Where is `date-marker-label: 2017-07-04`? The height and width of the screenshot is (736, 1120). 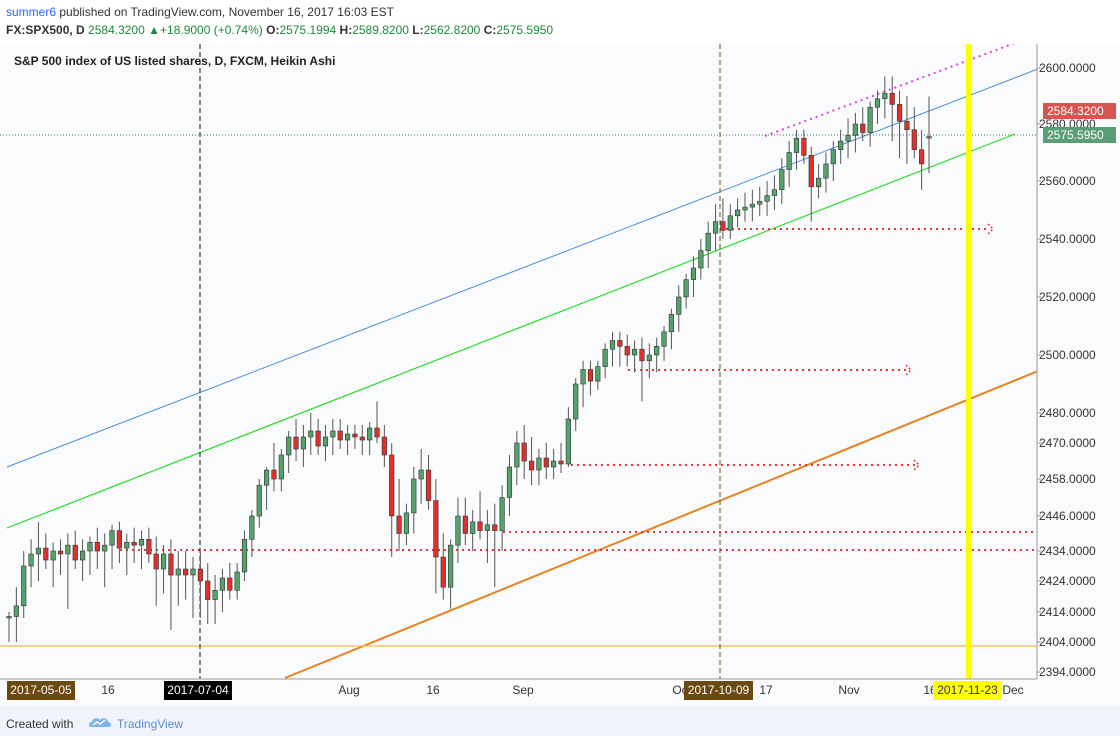
date-marker-label: 2017-07-04 is located at coordinates (198, 690).